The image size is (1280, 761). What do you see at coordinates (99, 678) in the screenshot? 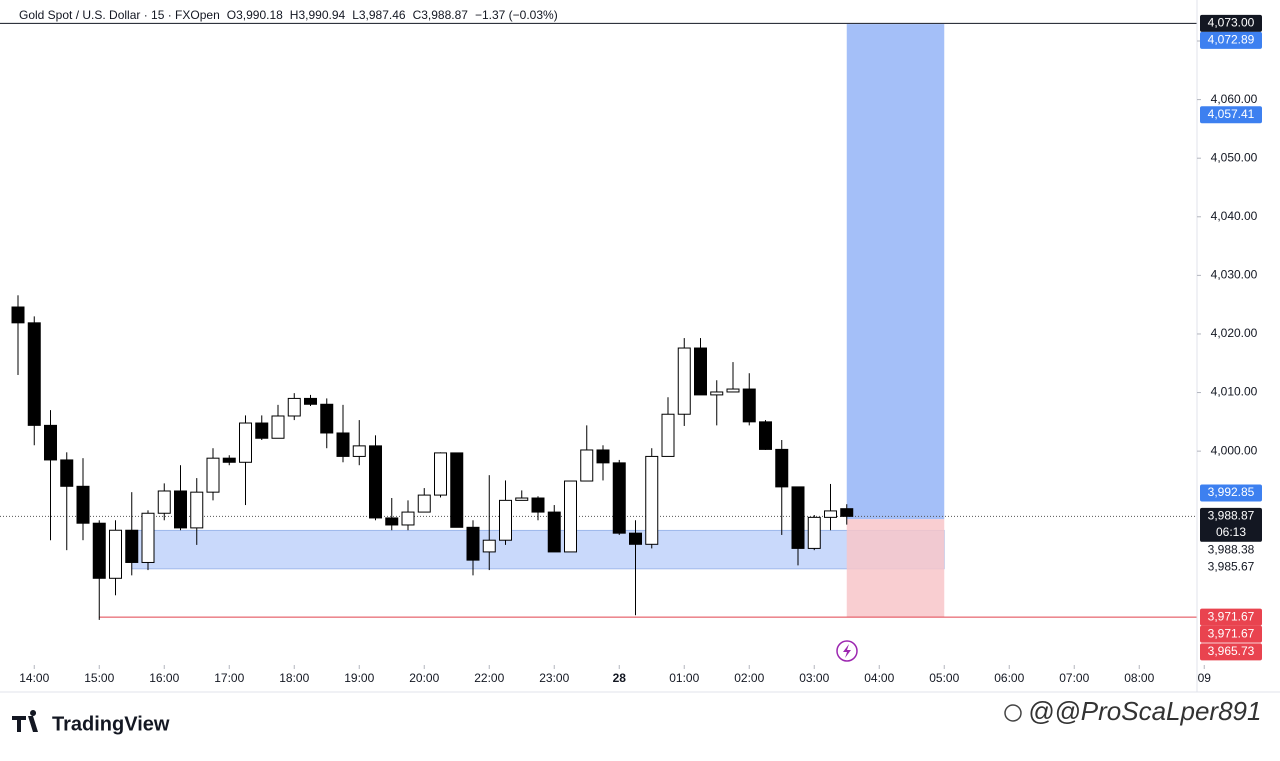
I see `x-tick-label: 15:00` at bounding box center [99, 678].